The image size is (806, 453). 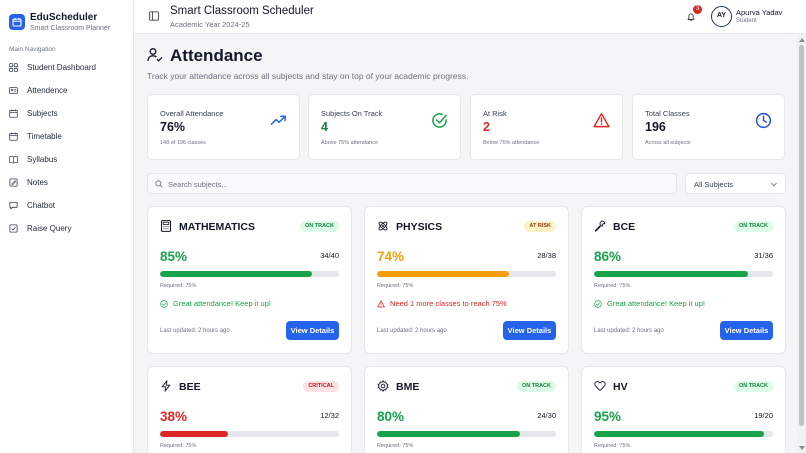 What do you see at coordinates (67, 159) in the screenshot?
I see `sidebar-item-syllabus: Syllabus` at bounding box center [67, 159].